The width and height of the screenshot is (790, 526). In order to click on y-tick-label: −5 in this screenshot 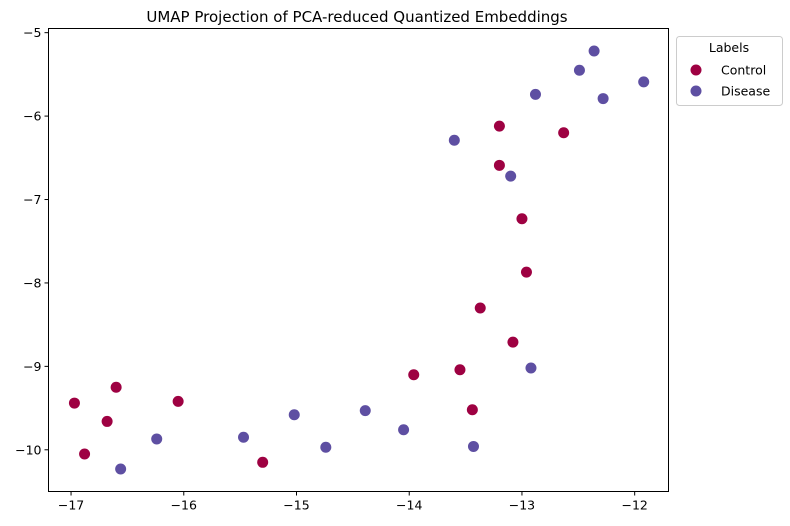, I will do `click(32, 32)`.